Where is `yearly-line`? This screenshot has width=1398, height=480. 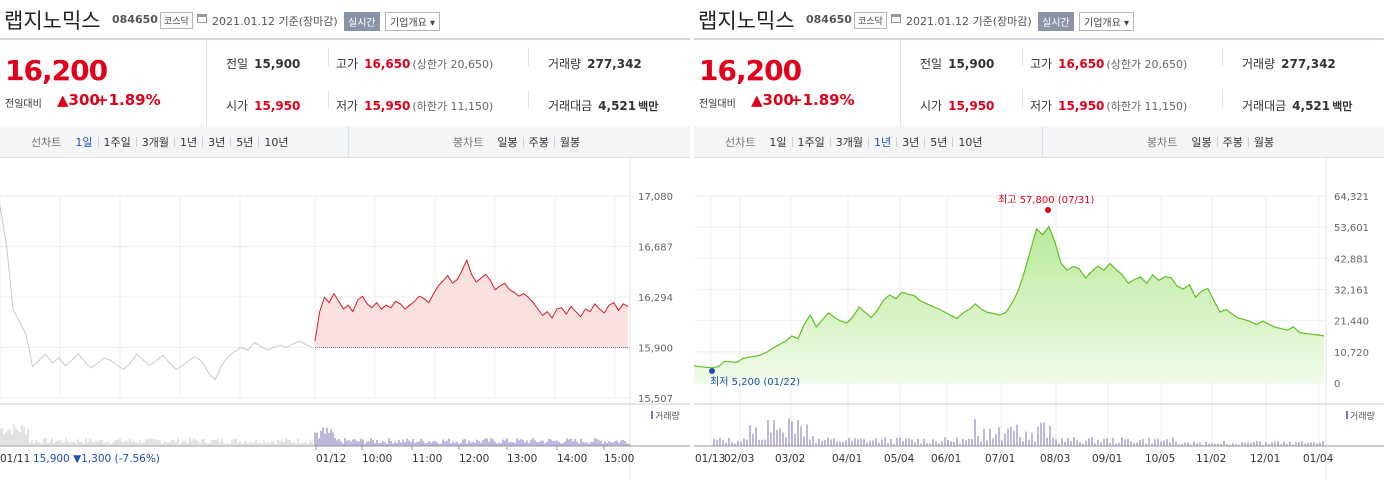
yearly-line is located at coordinates (1009, 297).